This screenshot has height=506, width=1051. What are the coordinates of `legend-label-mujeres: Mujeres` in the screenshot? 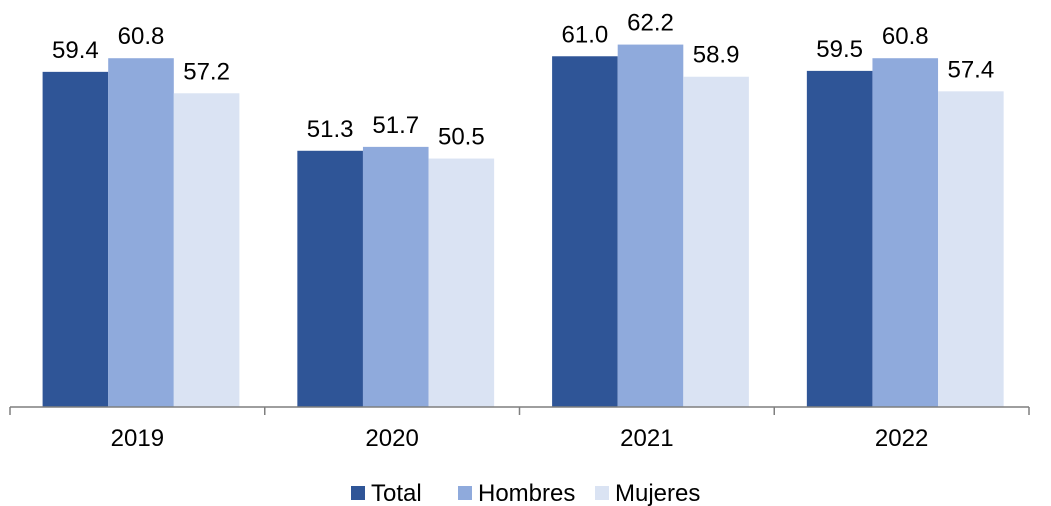 It's located at (657, 493).